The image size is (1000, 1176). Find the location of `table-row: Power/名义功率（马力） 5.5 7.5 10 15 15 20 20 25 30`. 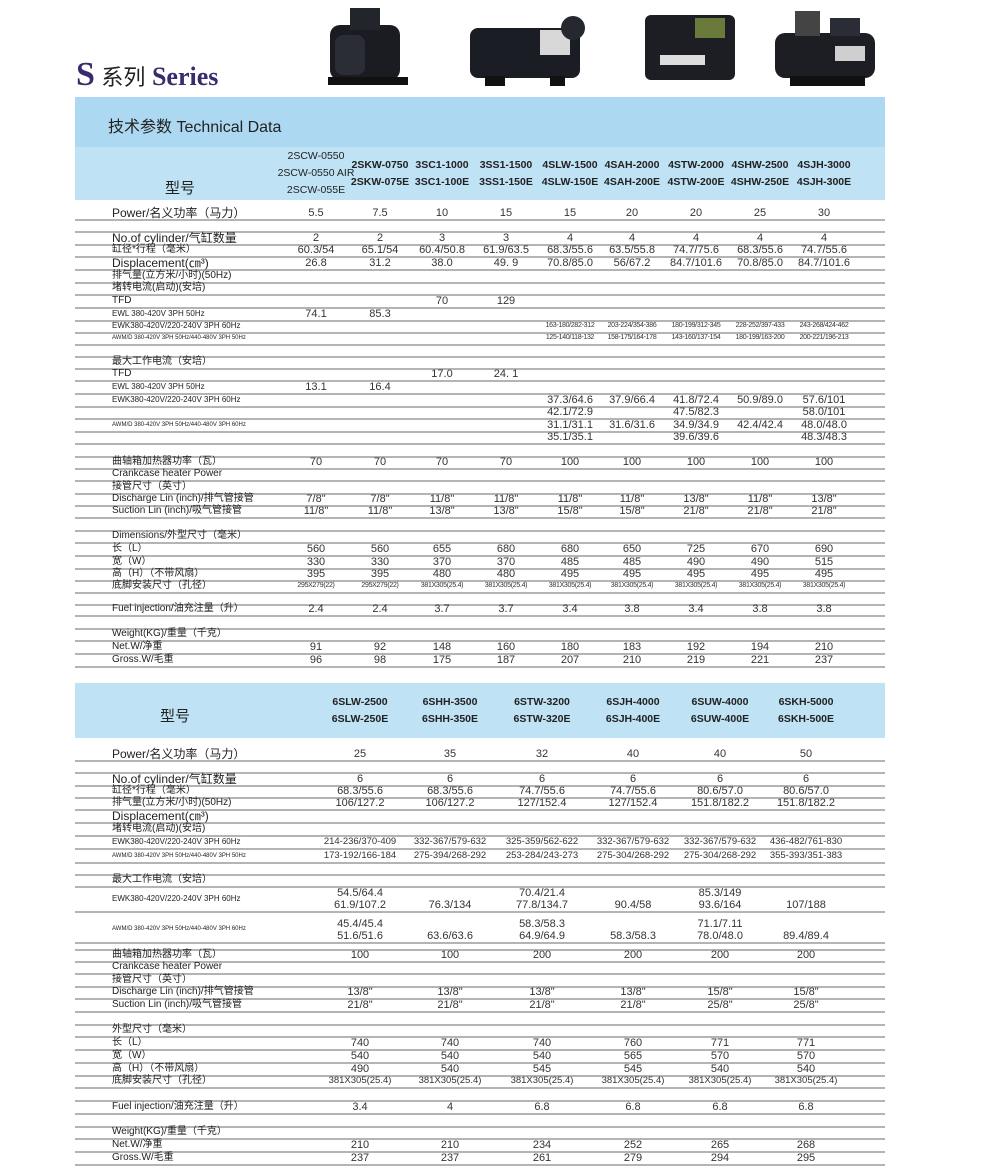

table-row: Power/名义功率（马力） 5.5 7.5 10 15 15 20 20 25 30 is located at coordinates (480, 213).